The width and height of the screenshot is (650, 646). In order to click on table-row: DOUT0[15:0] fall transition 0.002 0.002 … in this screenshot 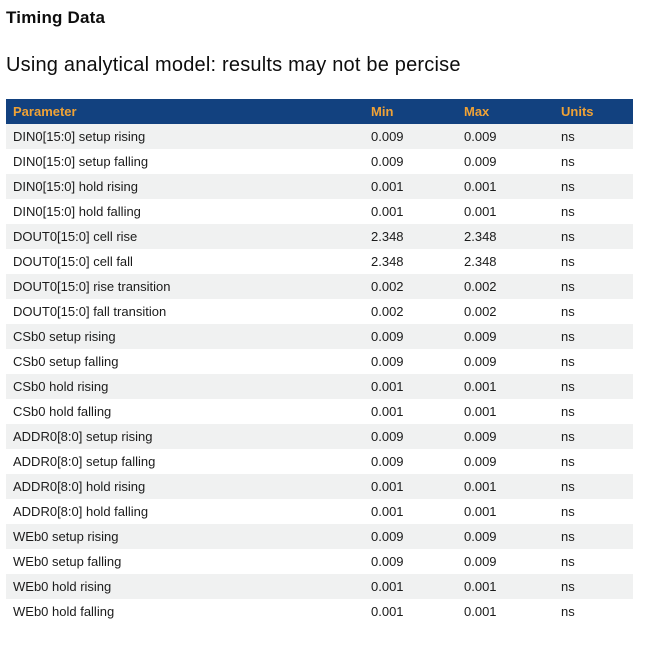, I will do `click(319, 311)`.